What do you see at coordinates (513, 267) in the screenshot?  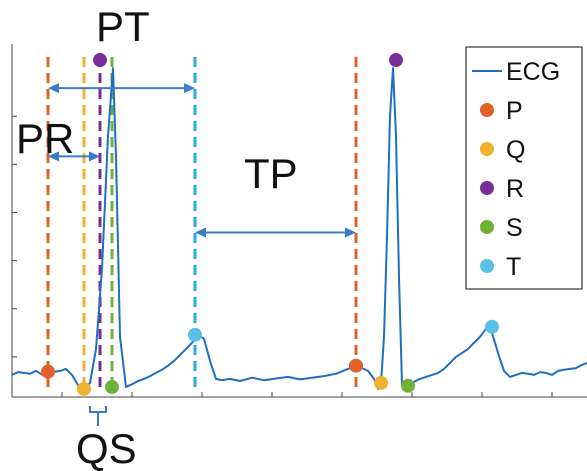 I see `legend-label-t: T` at bounding box center [513, 267].